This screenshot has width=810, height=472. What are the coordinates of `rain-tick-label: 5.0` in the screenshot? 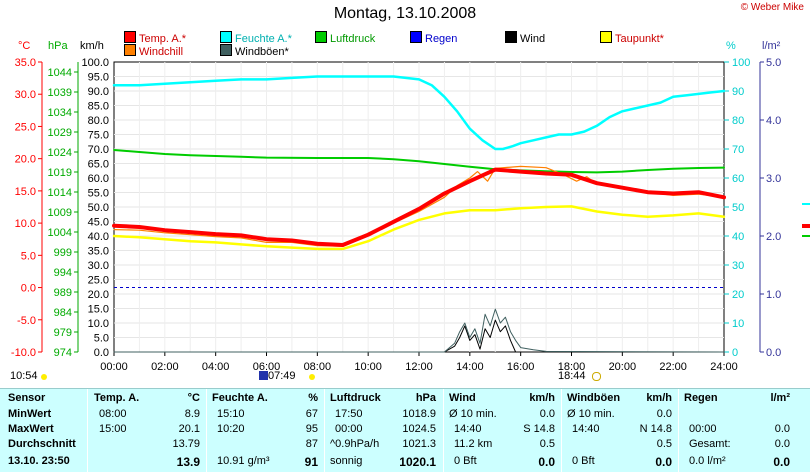 It's located at (773, 63).